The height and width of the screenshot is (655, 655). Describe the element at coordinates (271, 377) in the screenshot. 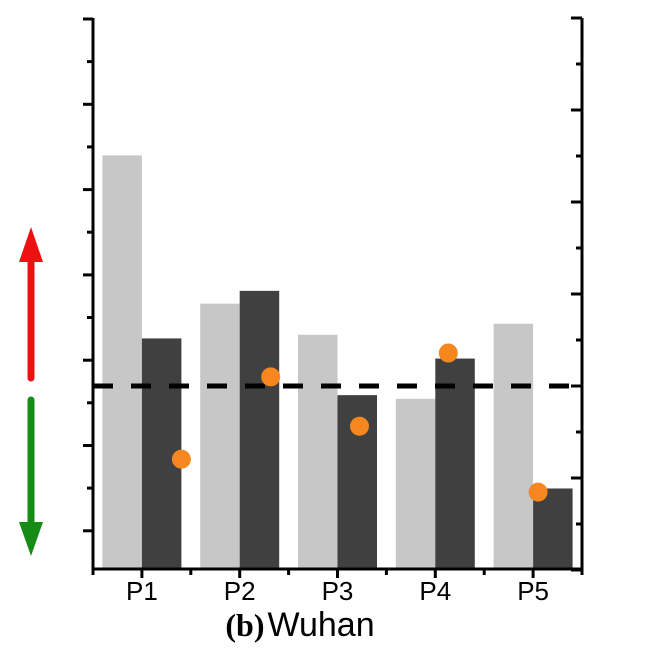

I see `marker-orange-P2` at that location.